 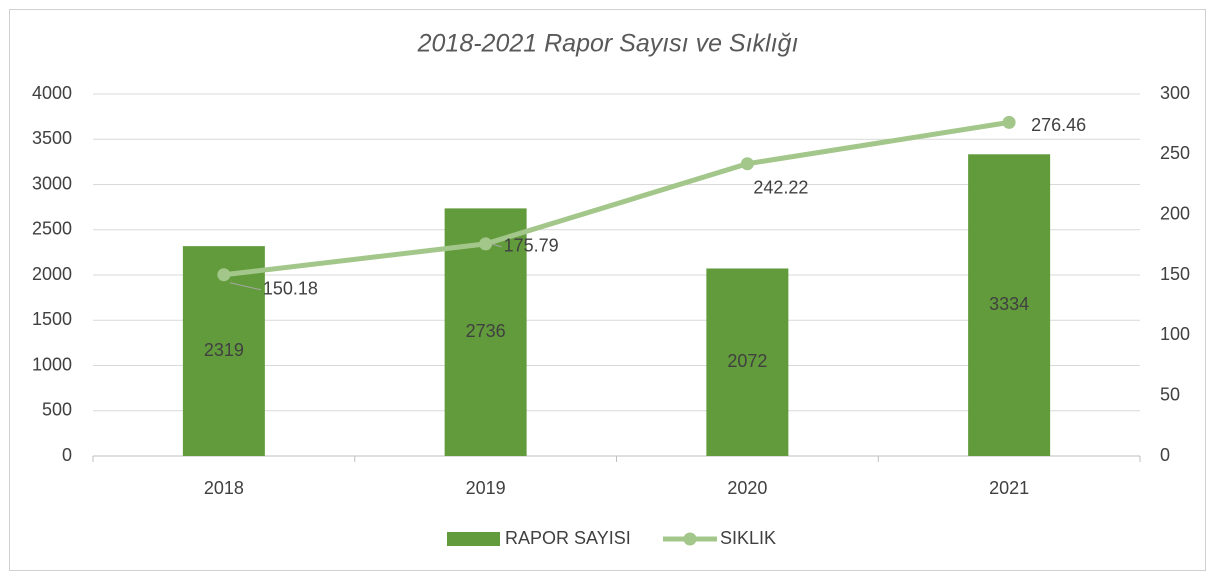 What do you see at coordinates (52, 274) in the screenshot?
I see `y-tick-label: 2000` at bounding box center [52, 274].